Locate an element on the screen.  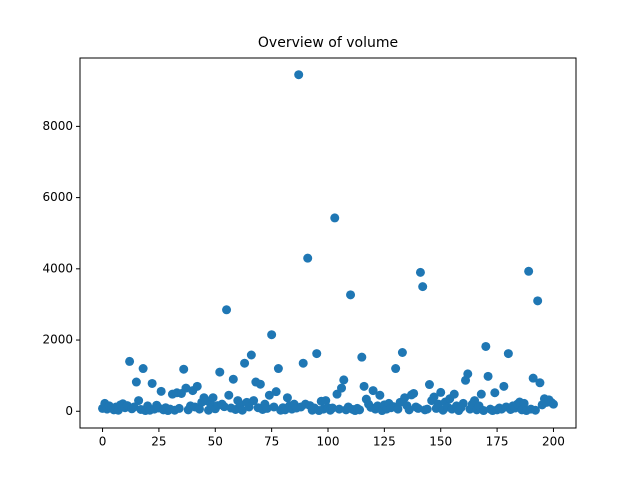
y-tick-label: 6000 is located at coordinates (57, 197).